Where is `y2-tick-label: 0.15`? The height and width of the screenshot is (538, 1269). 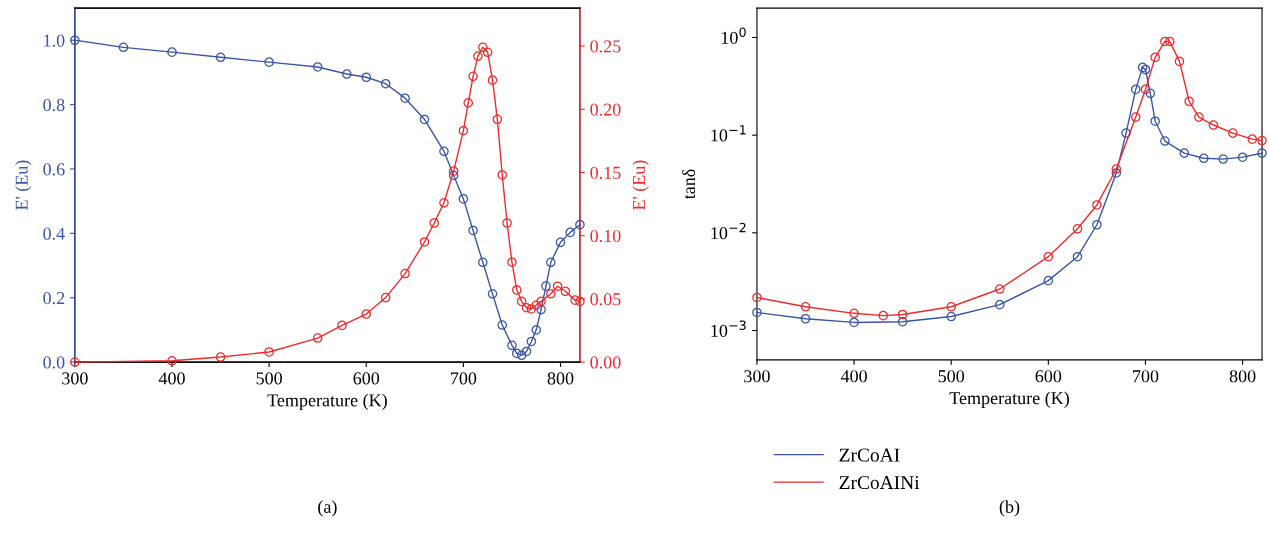 y2-tick-label: 0.15 is located at coordinates (605, 172).